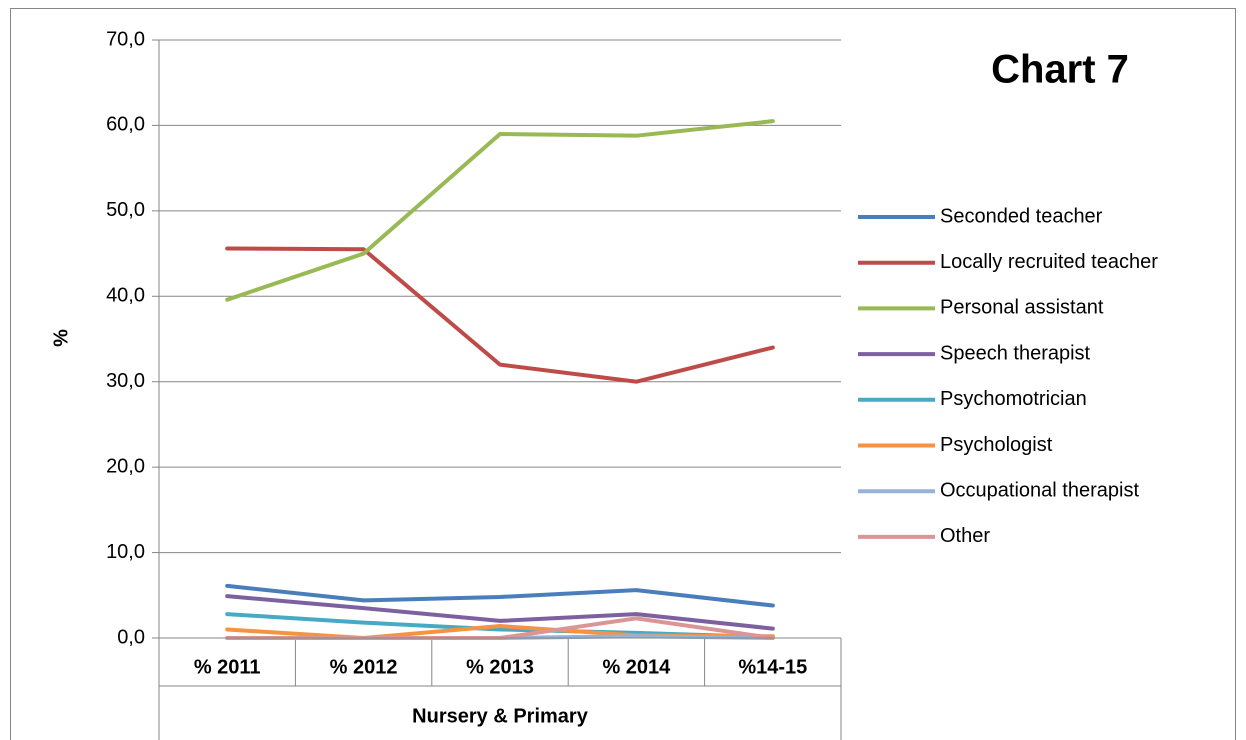  What do you see at coordinates (125, 296) in the screenshot?
I see `y-tick-label: 40,0` at bounding box center [125, 296].